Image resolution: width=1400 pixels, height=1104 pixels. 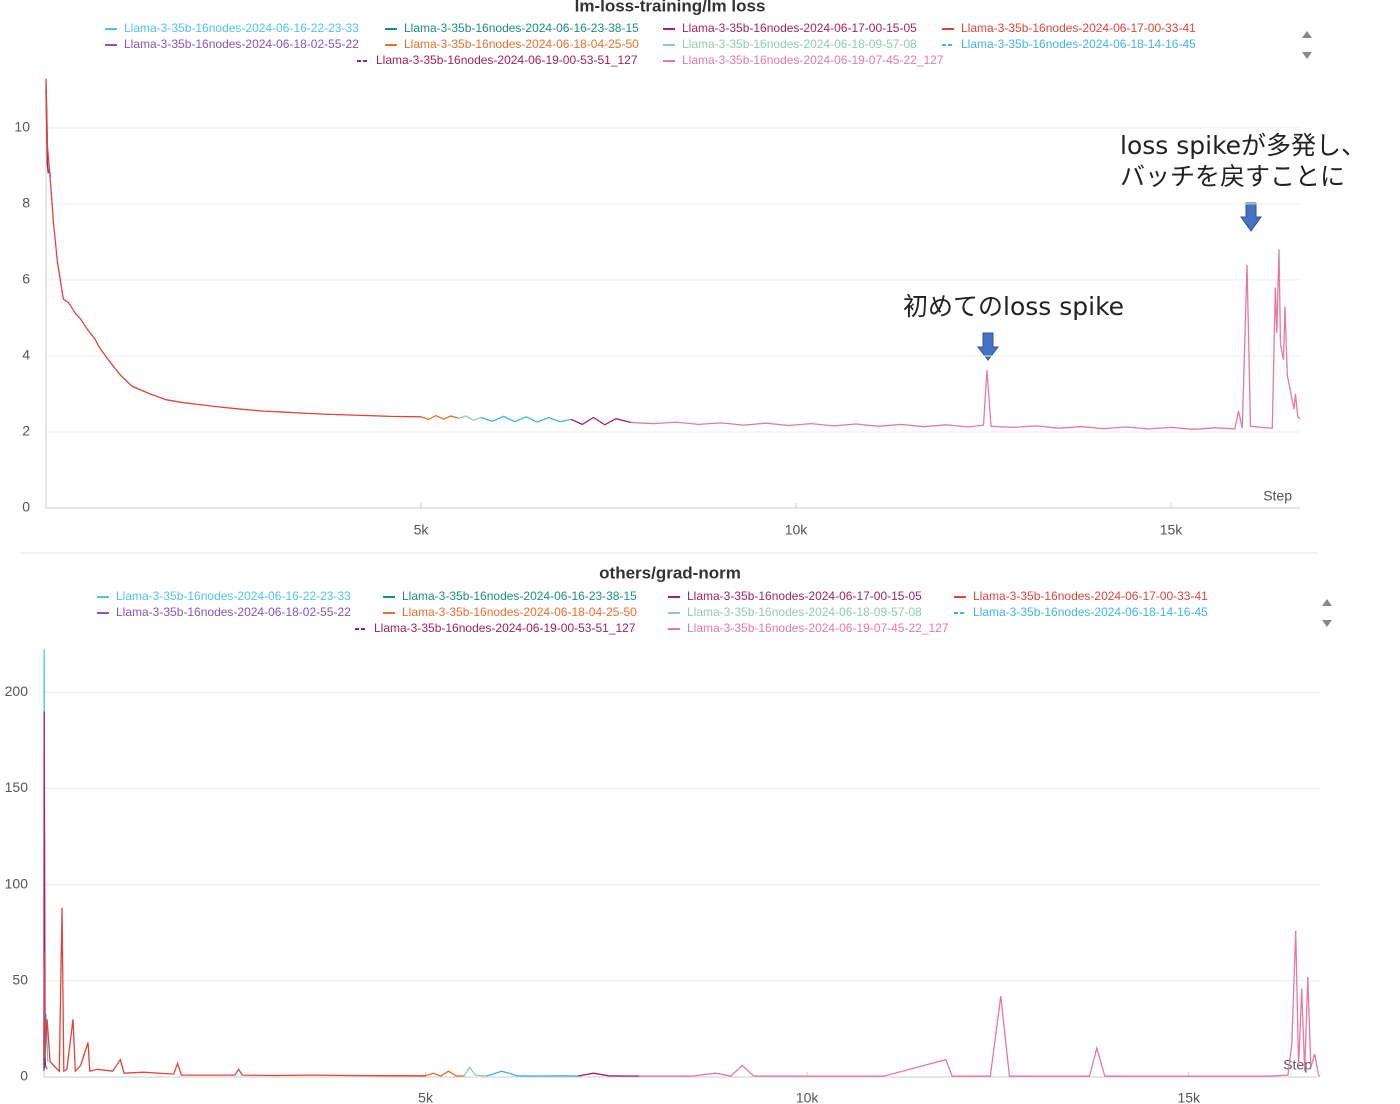 What do you see at coordinates (1232, 176) in the screenshot?
I see `annotation: バッチを戻すことに` at bounding box center [1232, 176].